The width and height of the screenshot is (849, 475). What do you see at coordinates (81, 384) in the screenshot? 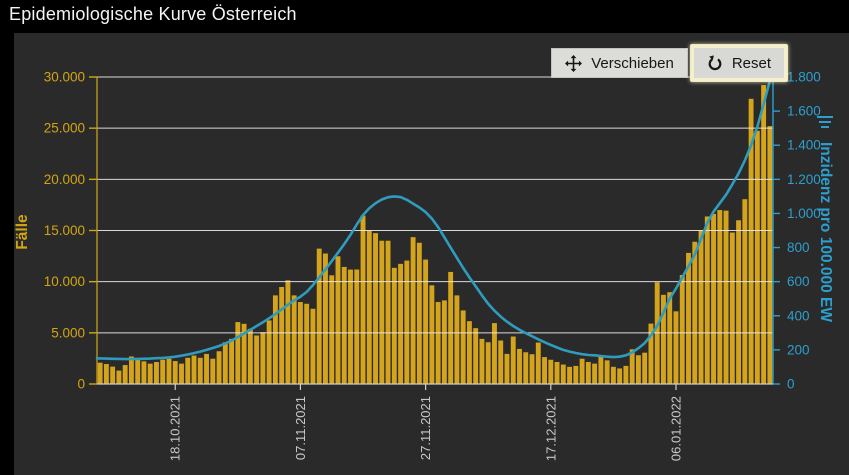
I see `left-tick-label: 0` at bounding box center [81, 384].